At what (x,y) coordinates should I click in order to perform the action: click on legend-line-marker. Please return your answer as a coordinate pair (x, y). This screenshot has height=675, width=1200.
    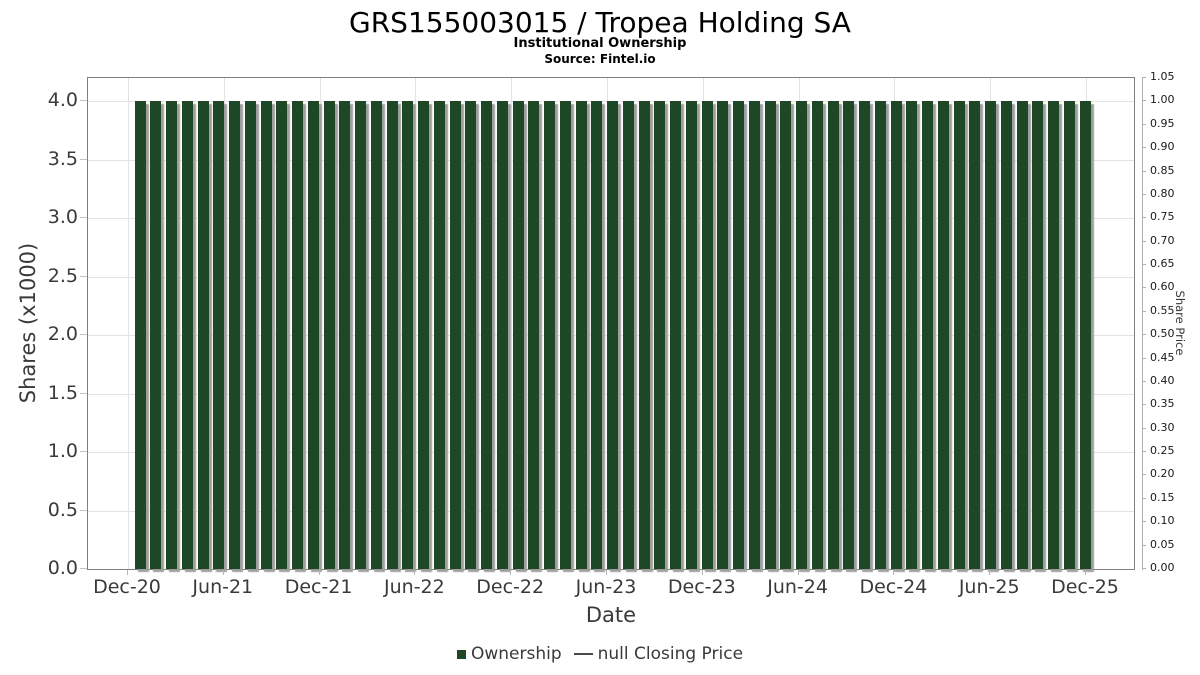
    Looking at the image, I should click on (583, 654).